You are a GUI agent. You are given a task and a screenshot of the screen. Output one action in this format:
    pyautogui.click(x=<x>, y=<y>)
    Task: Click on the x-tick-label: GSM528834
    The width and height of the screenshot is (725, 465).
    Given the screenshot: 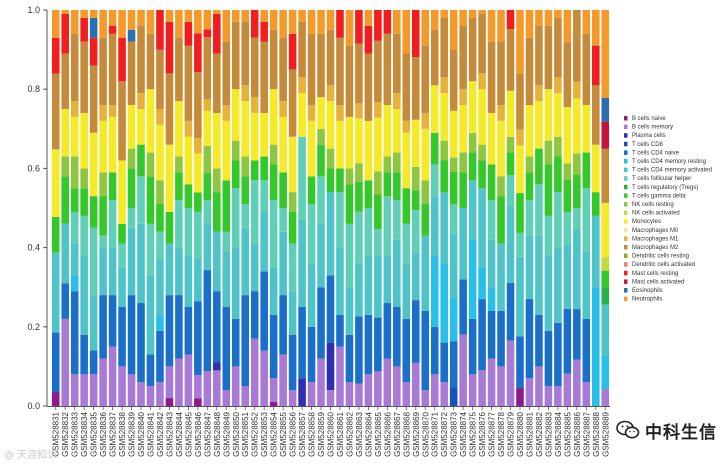 What is the action you would take?
    pyautogui.click(x=84, y=433)
    